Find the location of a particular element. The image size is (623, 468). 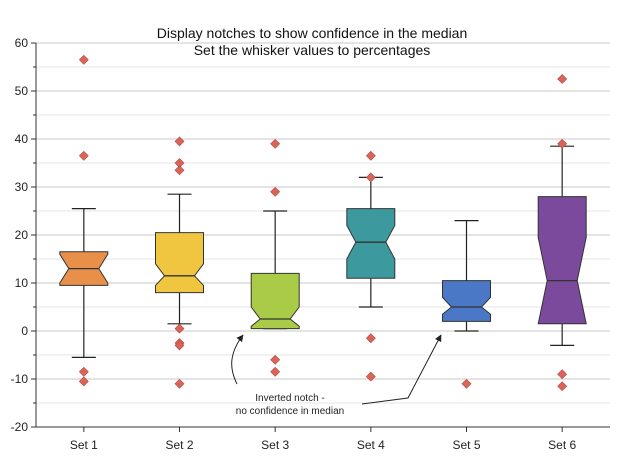

x-tick-label: Set 5 is located at coordinates (466, 445).